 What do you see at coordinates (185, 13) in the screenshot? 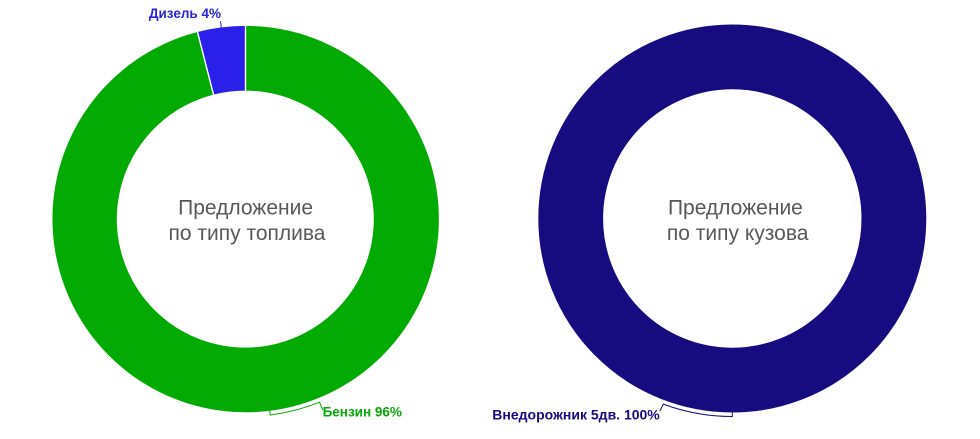
I see `svg-text: Дизель 4%` at bounding box center [185, 13].